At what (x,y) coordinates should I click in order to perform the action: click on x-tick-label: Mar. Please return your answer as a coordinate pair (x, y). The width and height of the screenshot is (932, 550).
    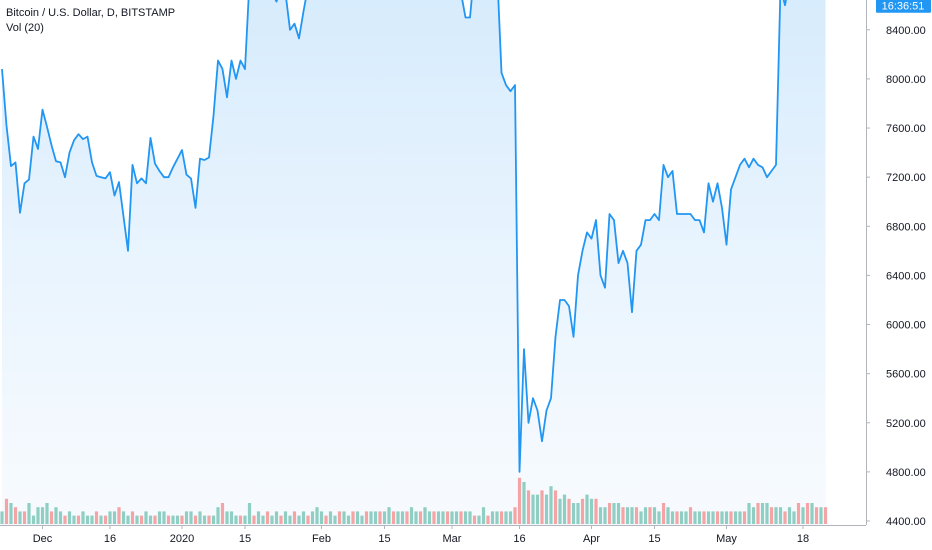
    Looking at the image, I should click on (452, 539).